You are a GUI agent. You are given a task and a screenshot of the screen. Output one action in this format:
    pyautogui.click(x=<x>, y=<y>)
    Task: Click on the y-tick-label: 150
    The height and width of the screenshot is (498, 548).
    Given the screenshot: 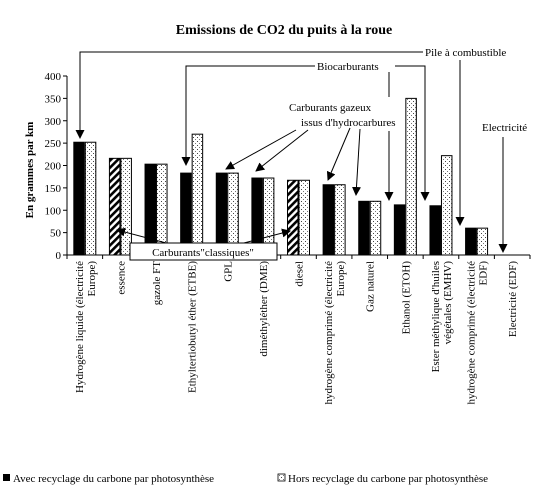 What is the action you would take?
    pyautogui.click(x=53, y=189)
    